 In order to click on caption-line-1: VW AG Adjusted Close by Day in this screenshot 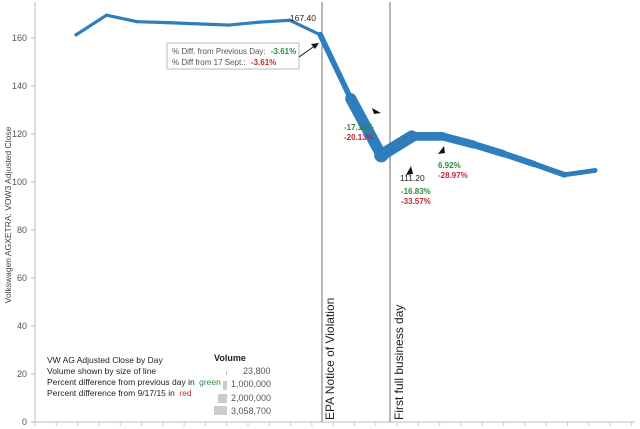, I will do `click(105, 360)`.